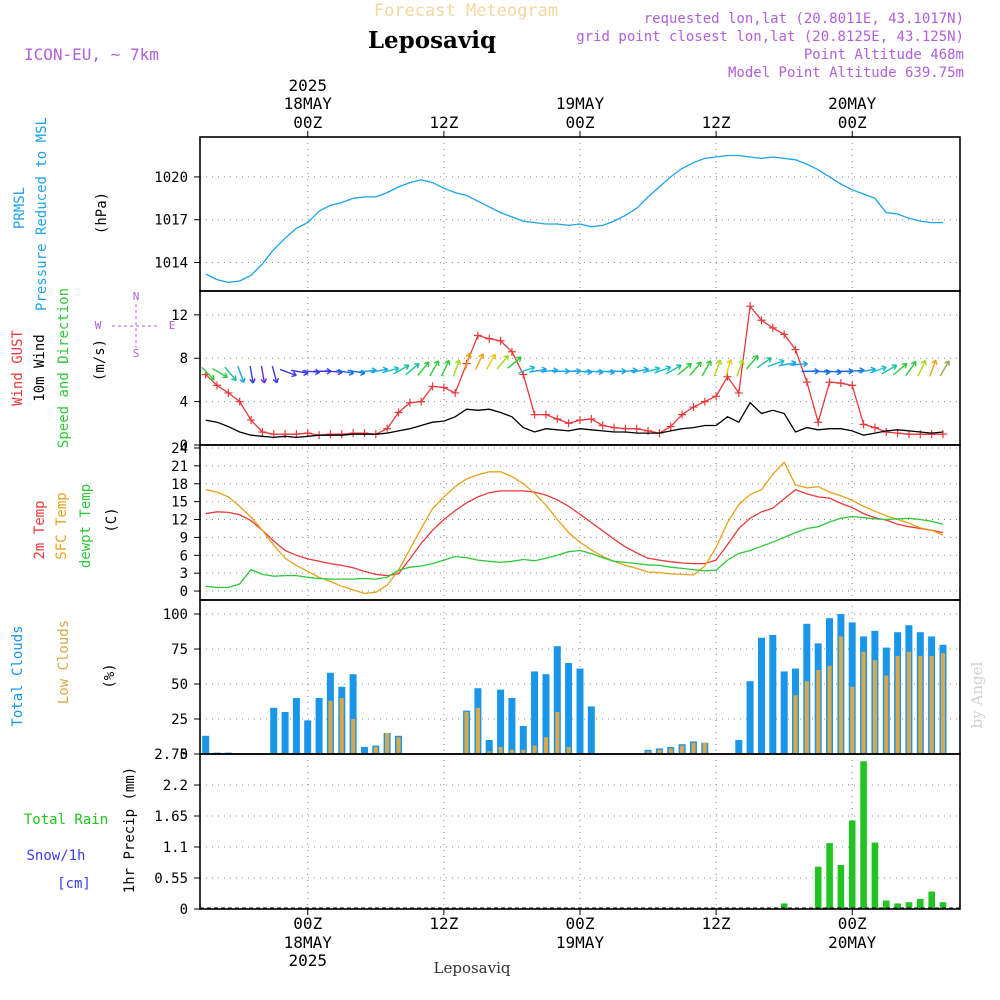 This screenshot has height=1000, width=1000. Describe the element at coordinates (307, 85) in the screenshot. I see `top-year-label: 2025` at that location.